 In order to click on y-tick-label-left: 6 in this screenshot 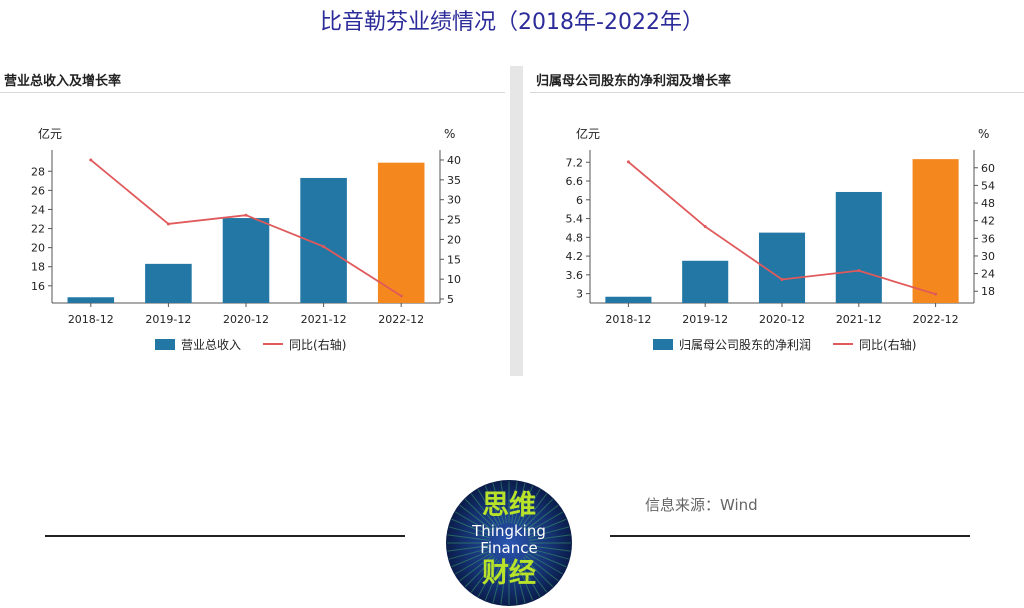, I will do `click(579, 200)`.